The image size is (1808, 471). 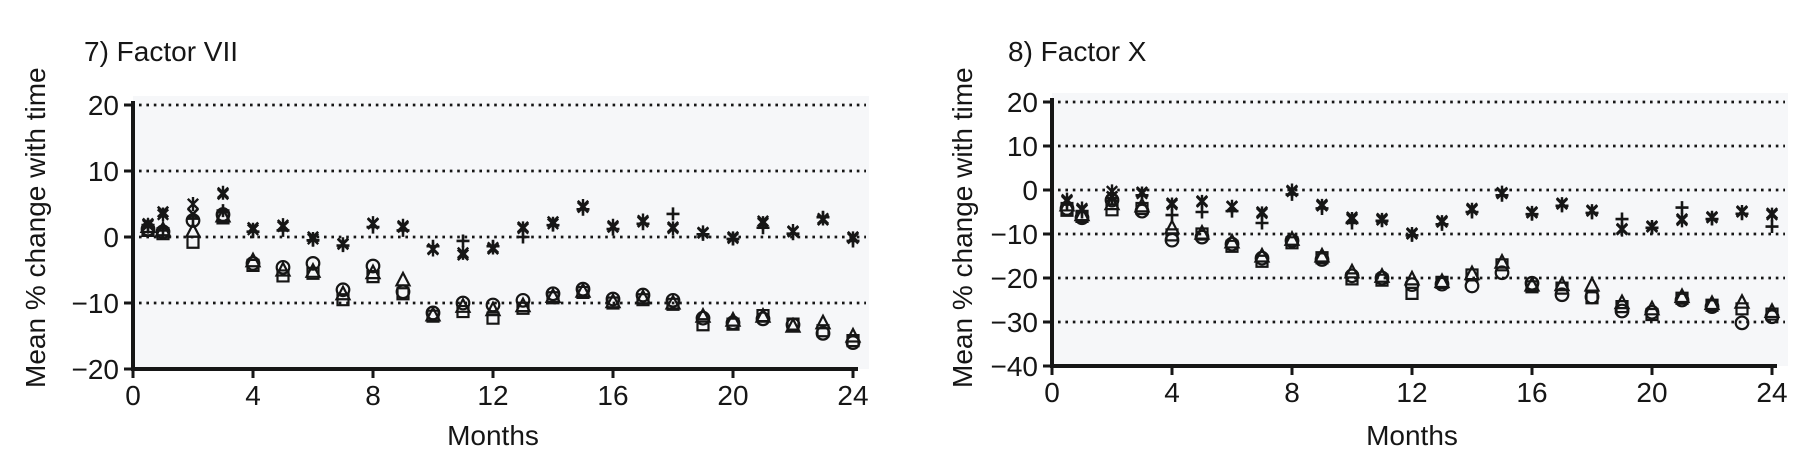 What do you see at coordinates (612, 395) in the screenshot?
I see `x-tick-label: 16` at bounding box center [612, 395].